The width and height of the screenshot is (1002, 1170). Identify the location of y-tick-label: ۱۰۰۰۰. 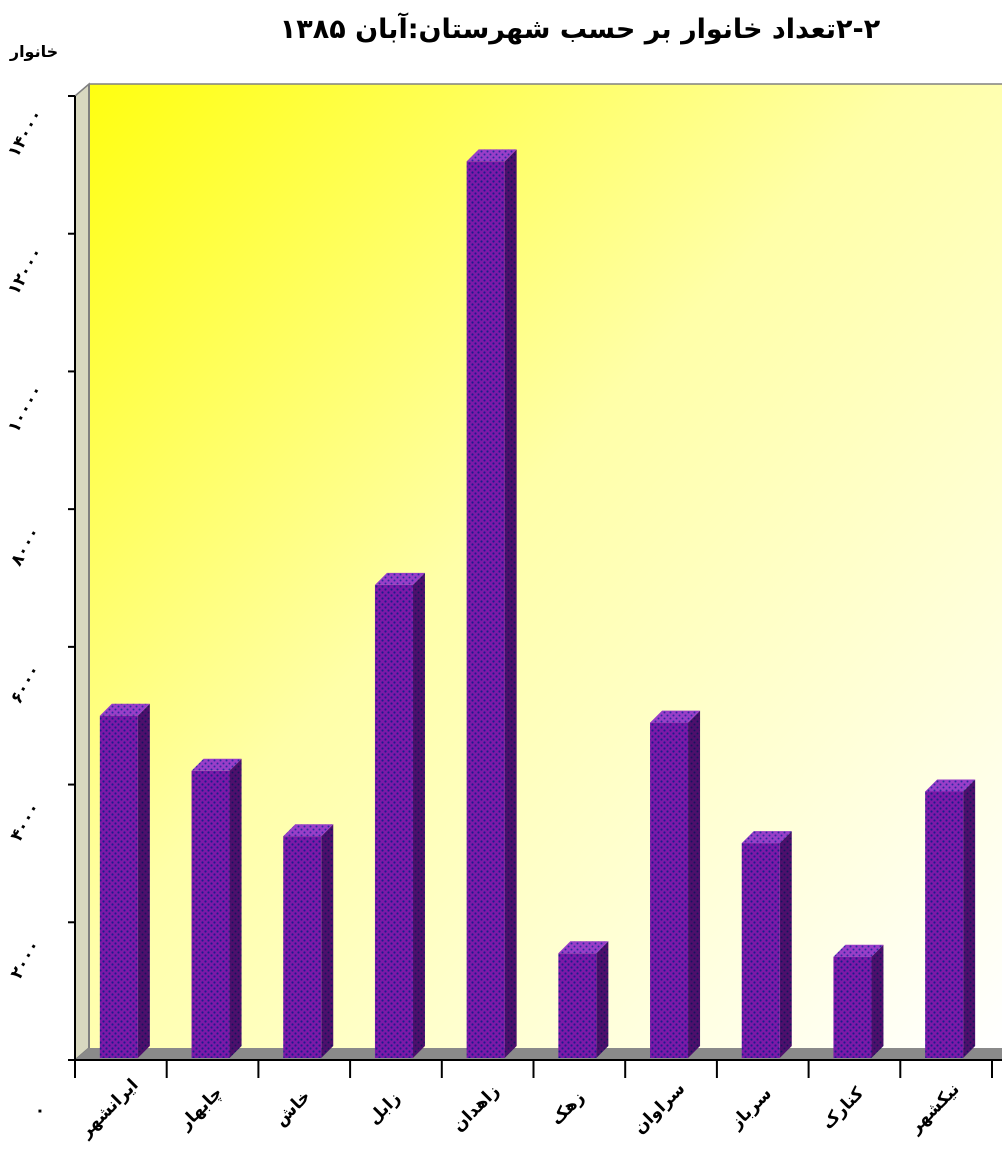
(25, 408).